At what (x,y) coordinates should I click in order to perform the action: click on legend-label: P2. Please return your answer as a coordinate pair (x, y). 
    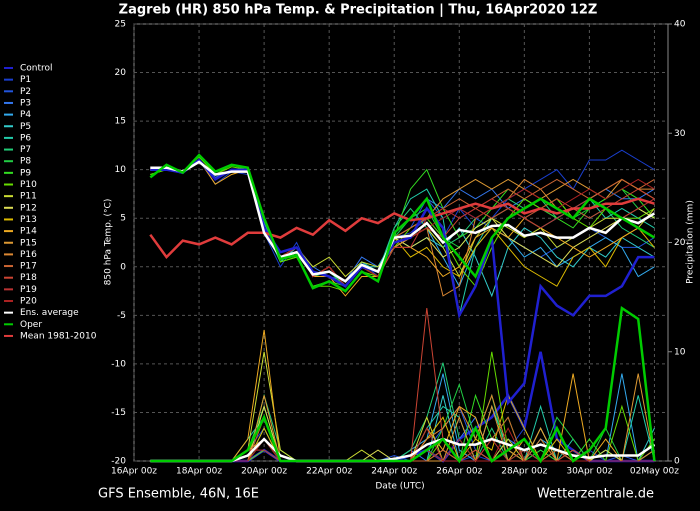
    Looking at the image, I should click on (25, 92).